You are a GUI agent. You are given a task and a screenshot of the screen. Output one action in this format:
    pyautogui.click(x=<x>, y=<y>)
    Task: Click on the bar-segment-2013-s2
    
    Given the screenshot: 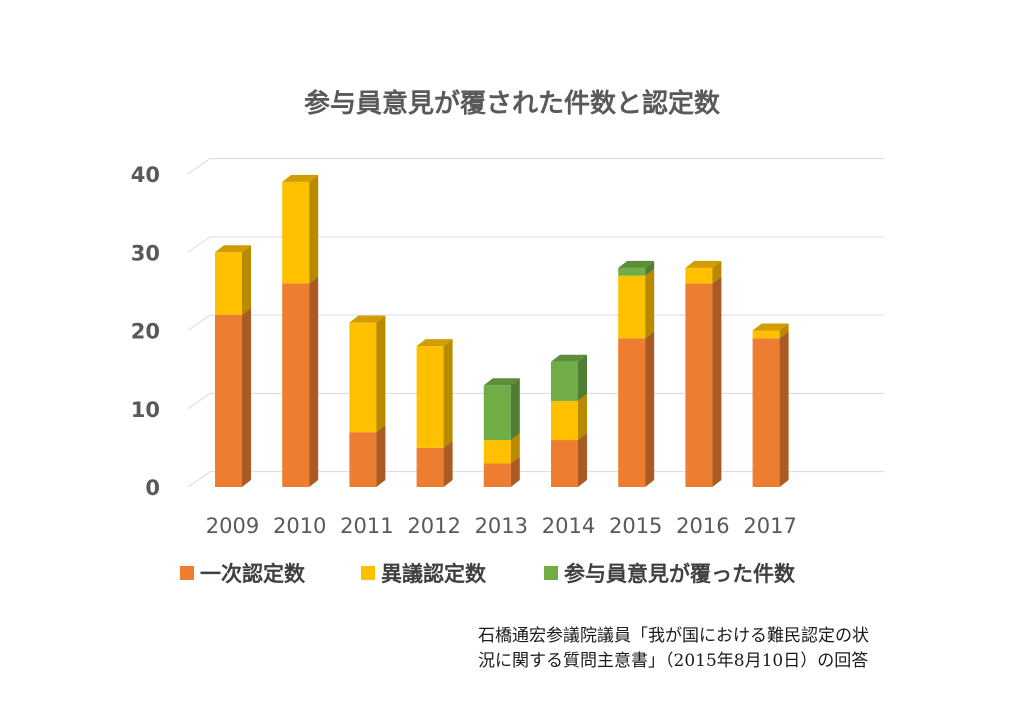 What is the action you would take?
    pyautogui.click(x=501, y=409)
    